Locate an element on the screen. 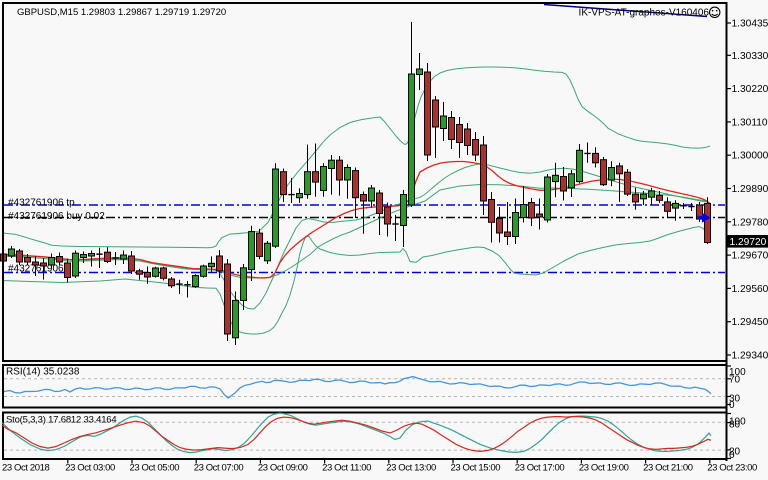 Image resolution: width=768 pixels, height=480 pixels. svg-text: 1.29560 is located at coordinates (750, 289).